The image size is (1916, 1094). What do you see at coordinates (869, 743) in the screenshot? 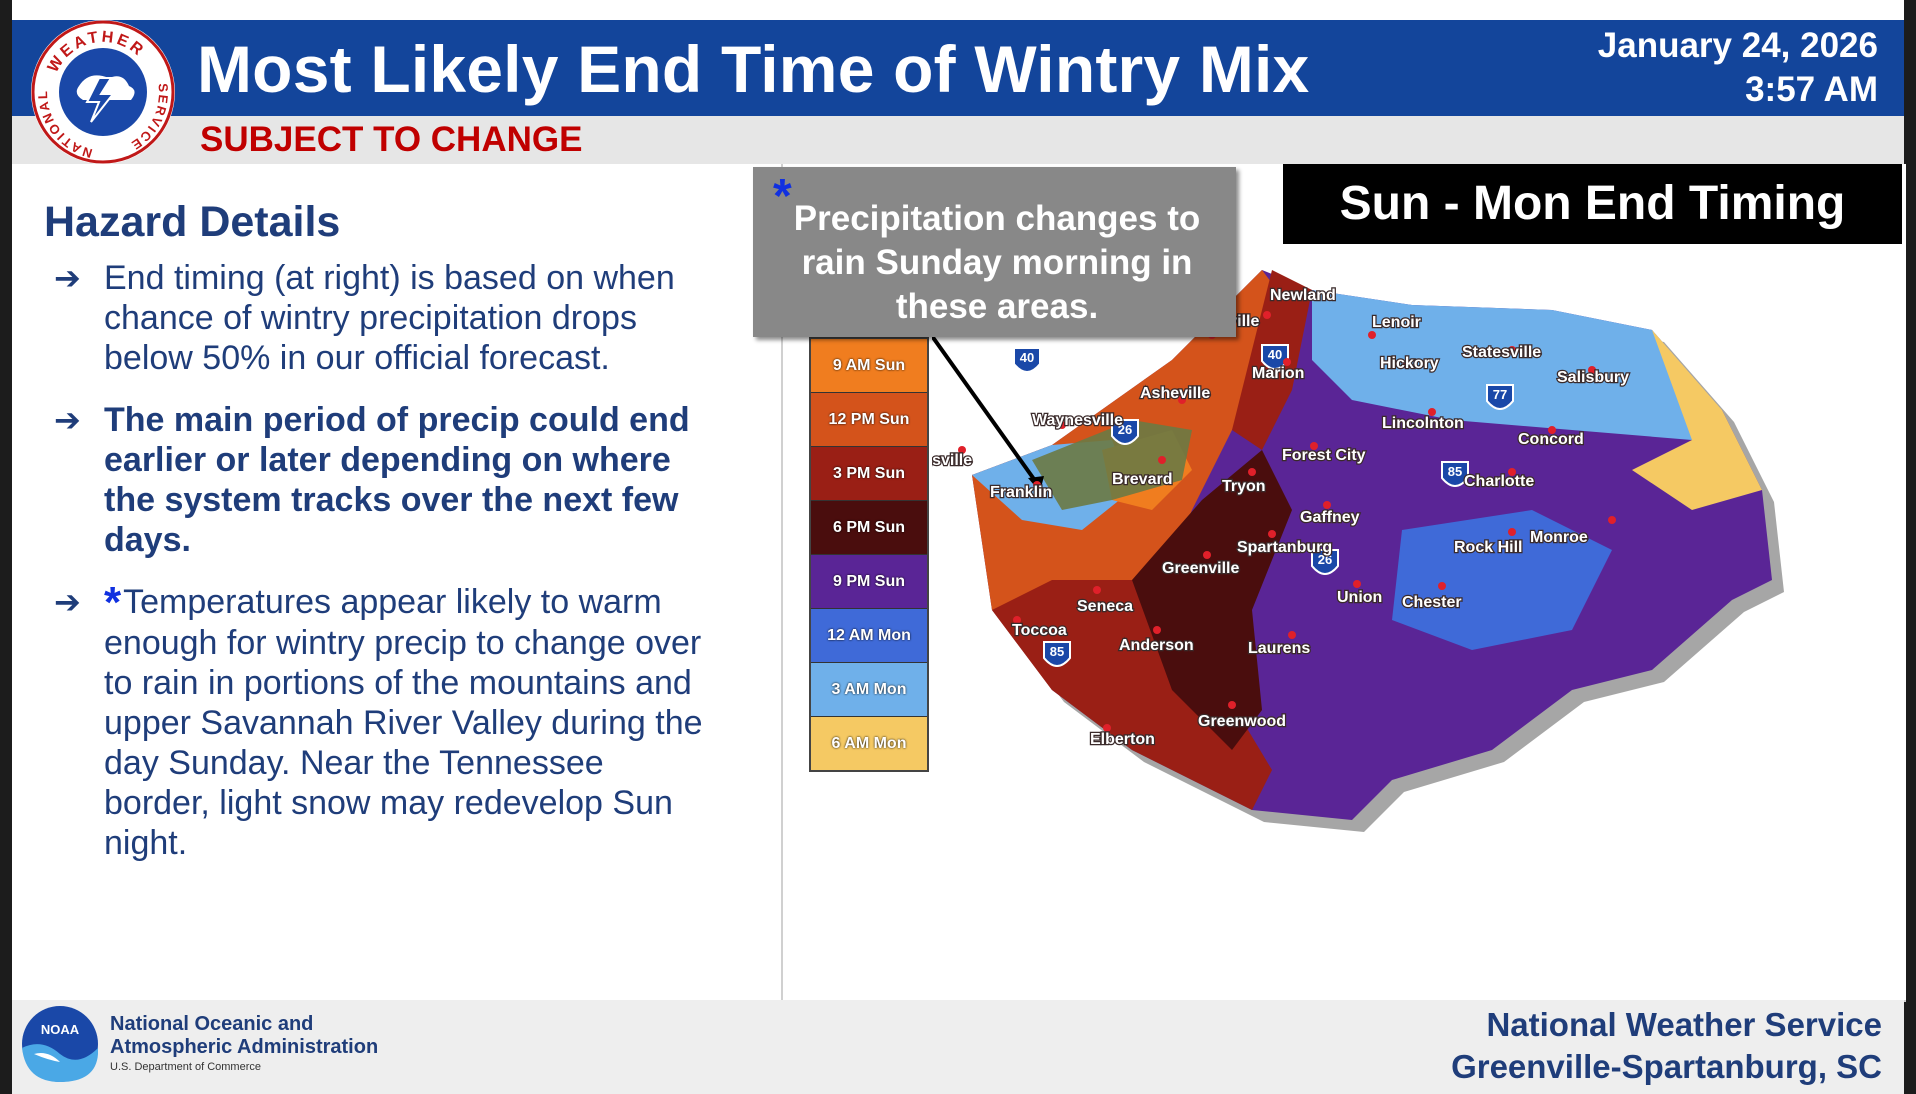
I see `legend-item: 6 AM Mon` at bounding box center [869, 743].